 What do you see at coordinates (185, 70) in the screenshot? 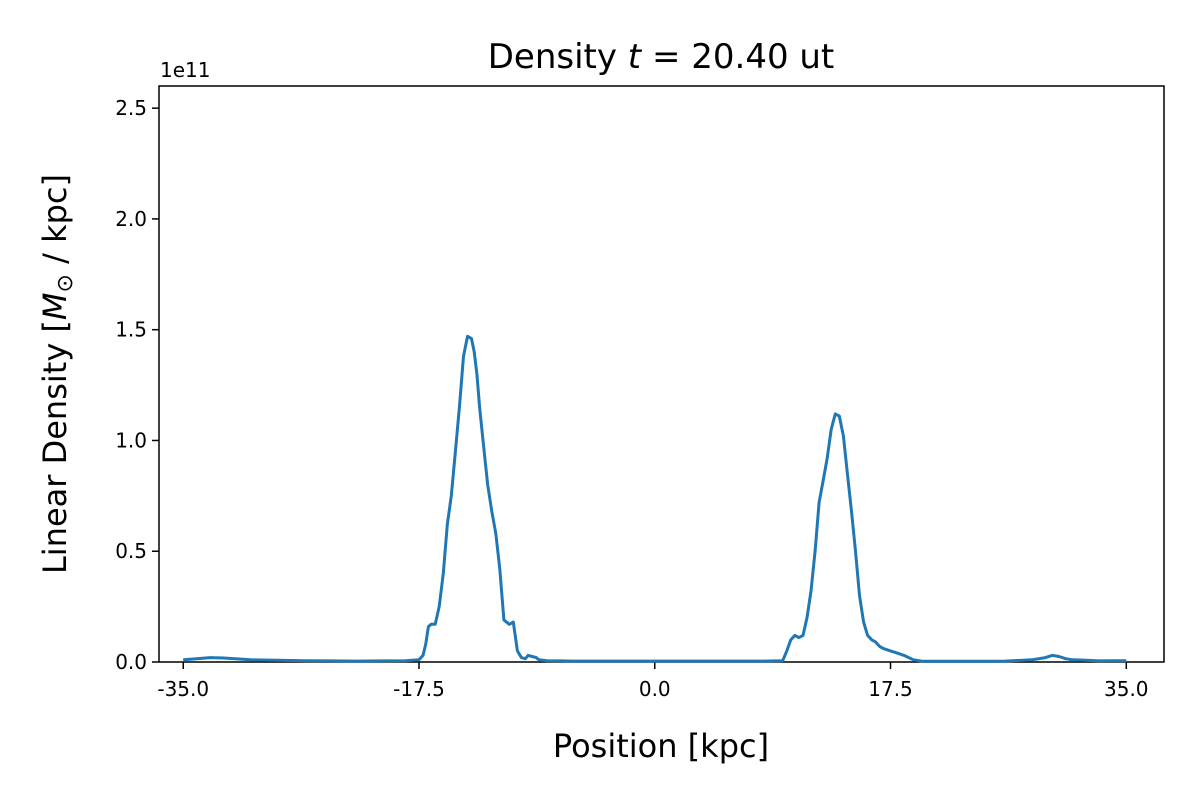
I see `y-offset-label: 1e11` at bounding box center [185, 70].